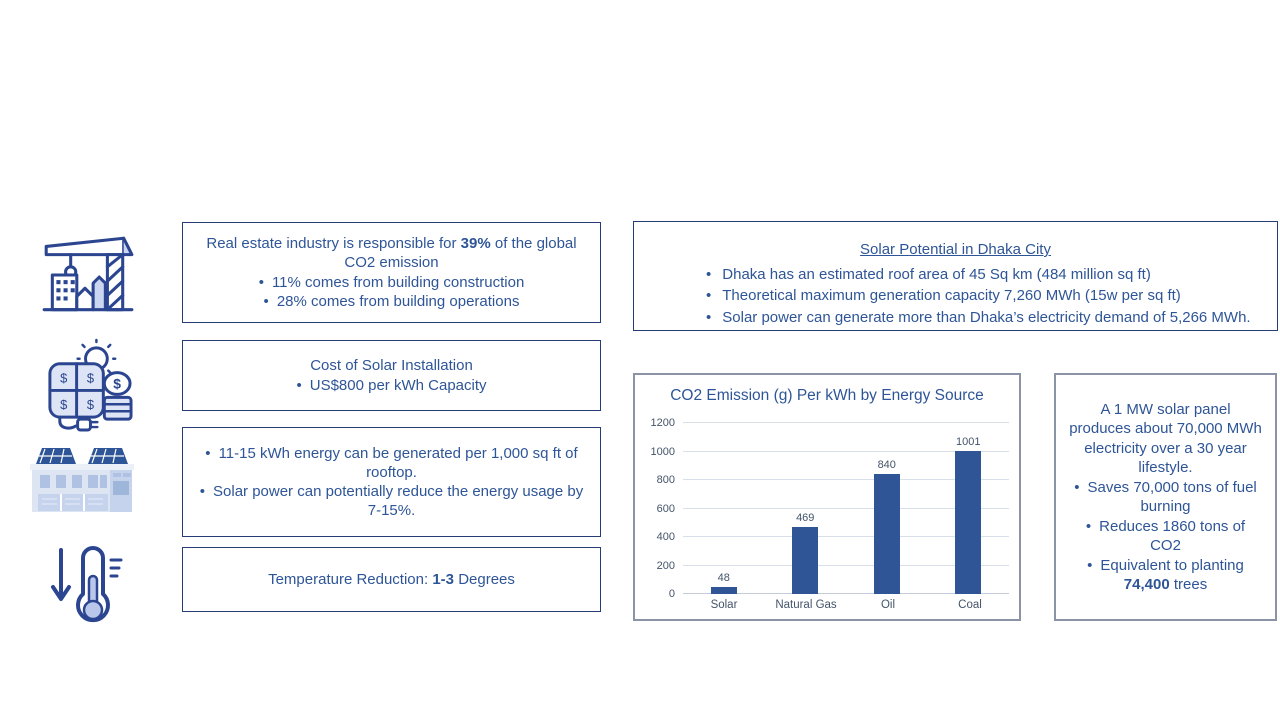  I want to click on chart-plot: 48 469 840 1001, so click(846, 508).